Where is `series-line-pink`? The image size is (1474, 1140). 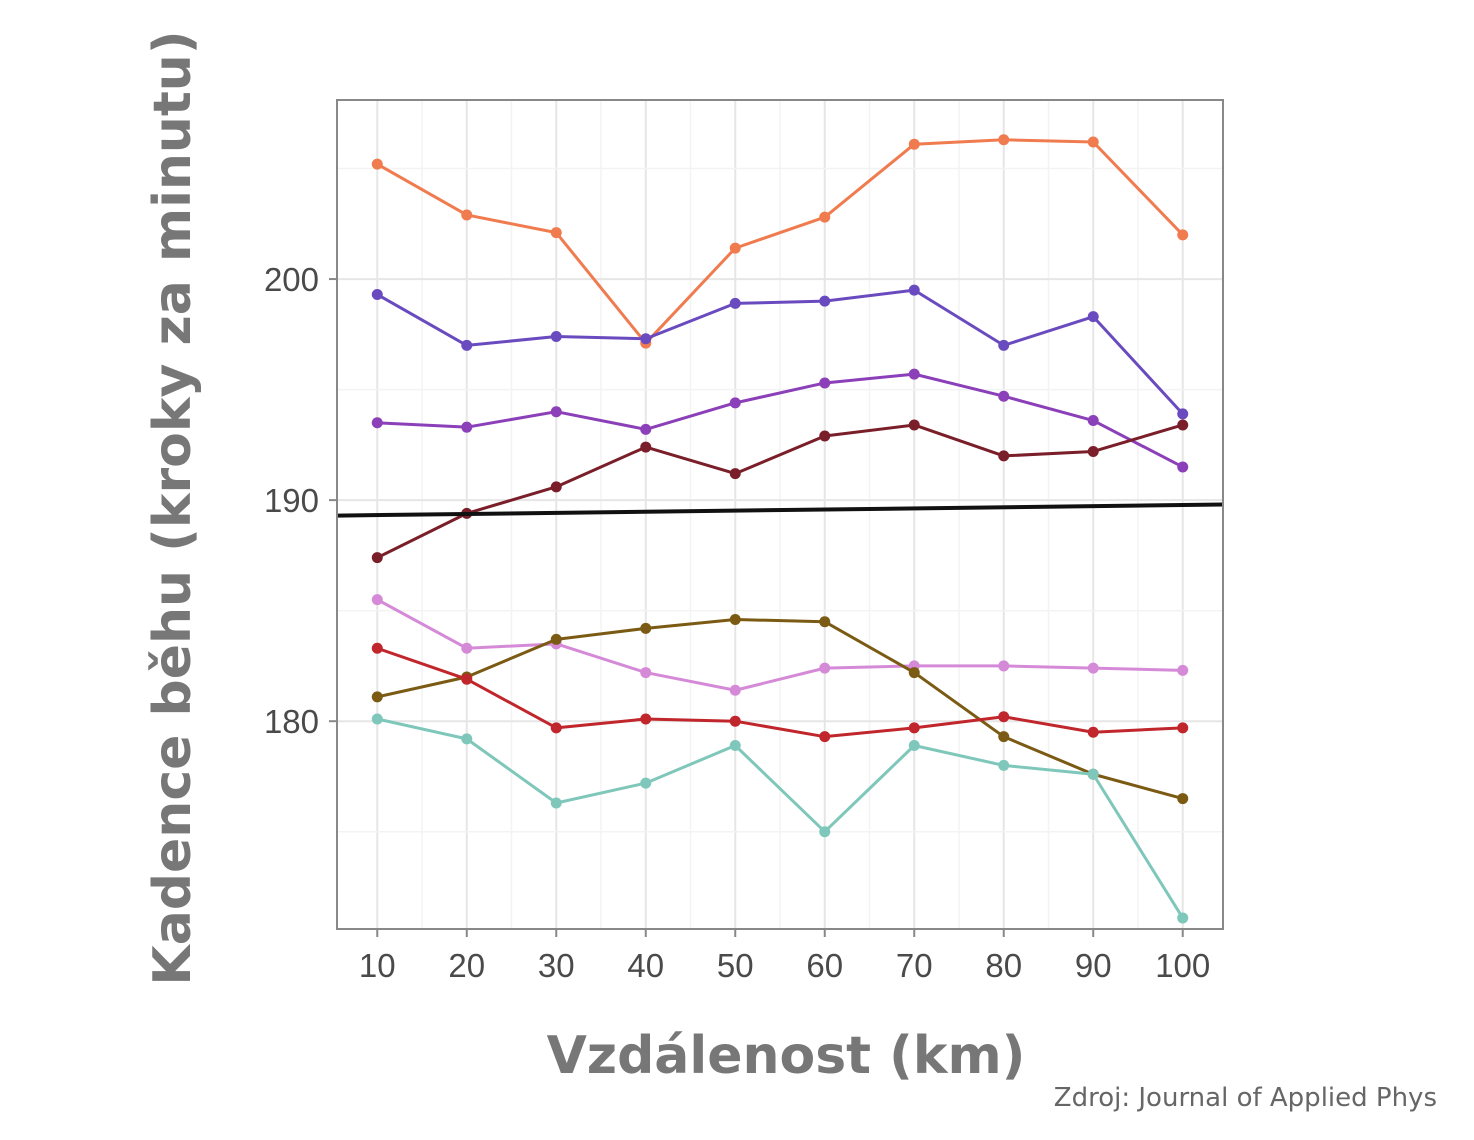 series-line-pink is located at coordinates (779, 645).